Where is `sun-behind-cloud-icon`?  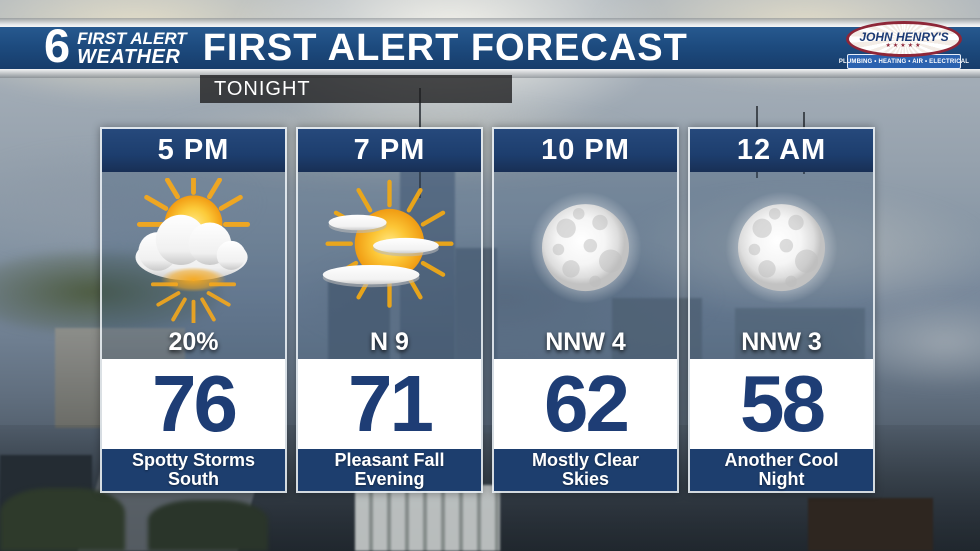
sun-behind-cloud-icon is located at coordinates (193, 250).